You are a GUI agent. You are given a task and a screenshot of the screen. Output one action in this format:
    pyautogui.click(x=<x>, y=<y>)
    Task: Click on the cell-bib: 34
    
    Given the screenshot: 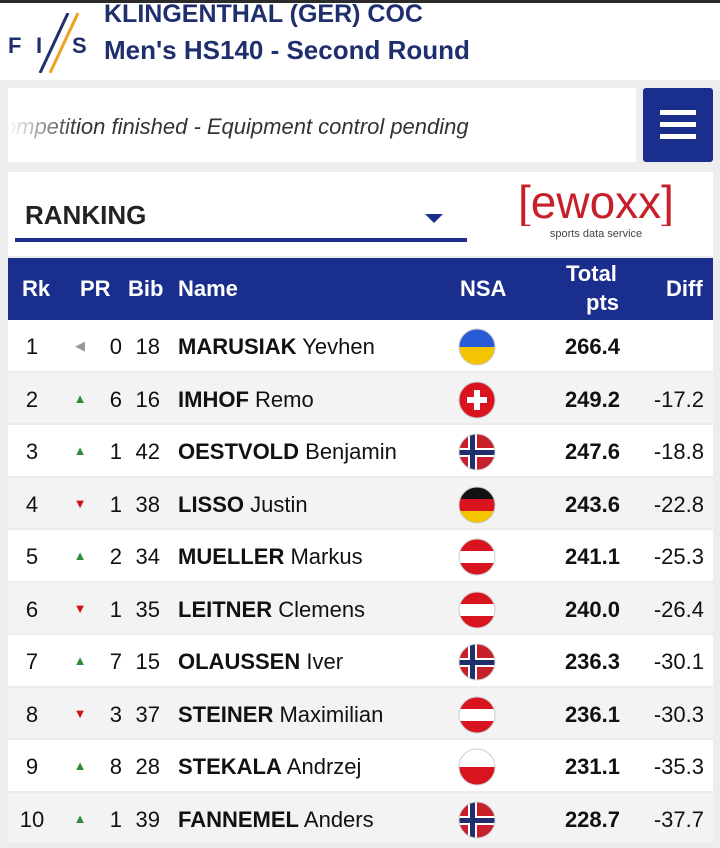 What is the action you would take?
    pyautogui.click(x=147, y=556)
    